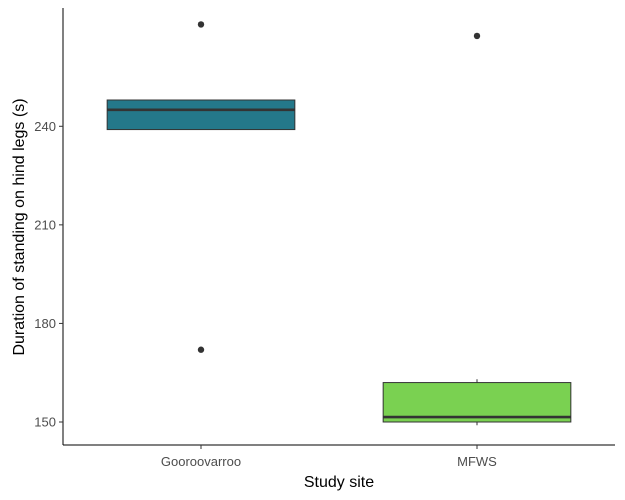  What do you see at coordinates (201, 461) in the screenshot?
I see `x-tick-label: Gooroovarroo` at bounding box center [201, 461].